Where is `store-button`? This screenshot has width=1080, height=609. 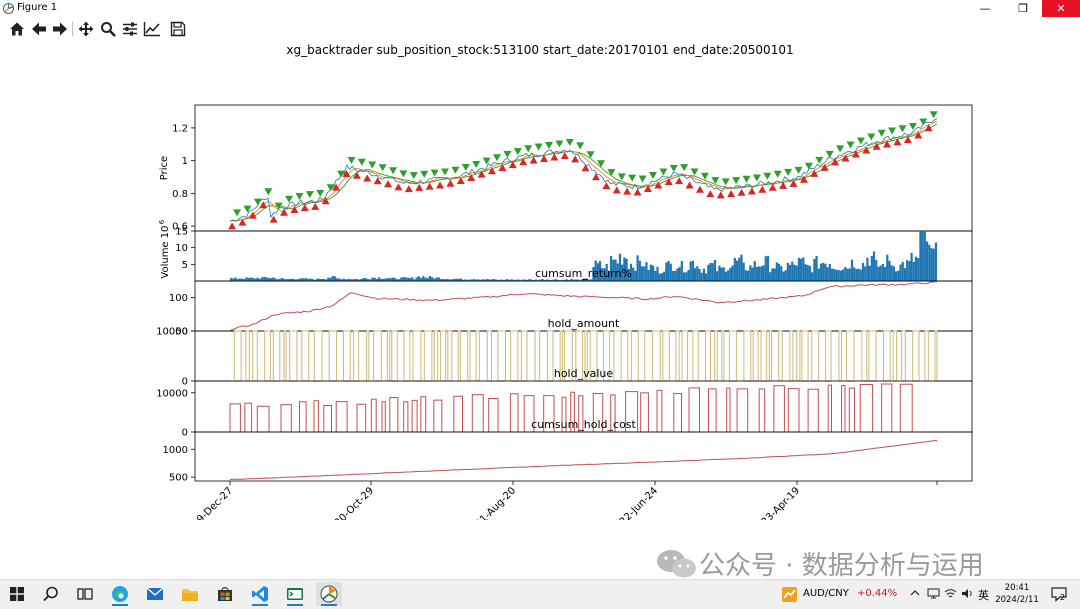
store-button is located at coordinates (225, 594).